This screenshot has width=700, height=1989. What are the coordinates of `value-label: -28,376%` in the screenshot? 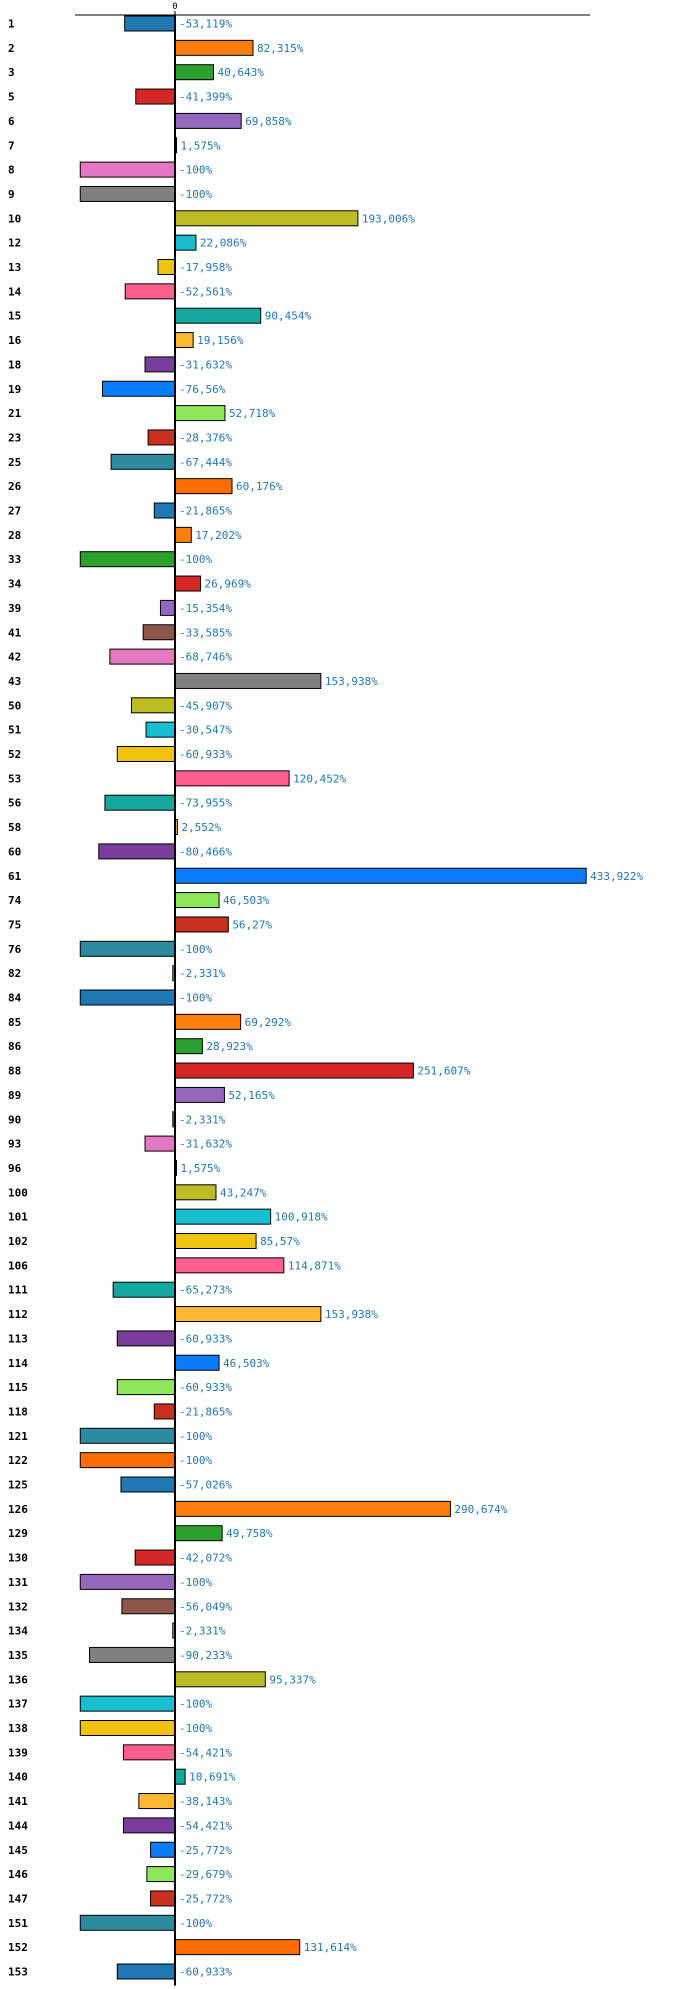 It's located at (205, 437).